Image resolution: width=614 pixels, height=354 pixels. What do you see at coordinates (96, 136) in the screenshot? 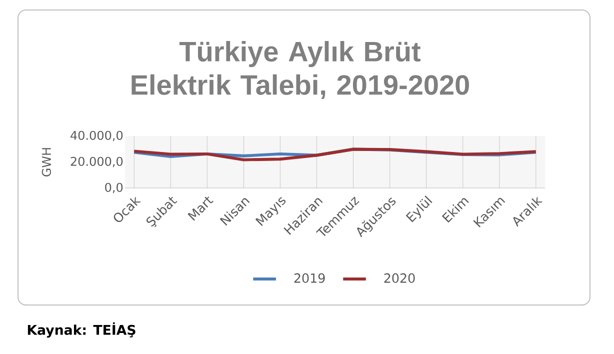
I see `y-tick-label: 40.000,0` at bounding box center [96, 136].